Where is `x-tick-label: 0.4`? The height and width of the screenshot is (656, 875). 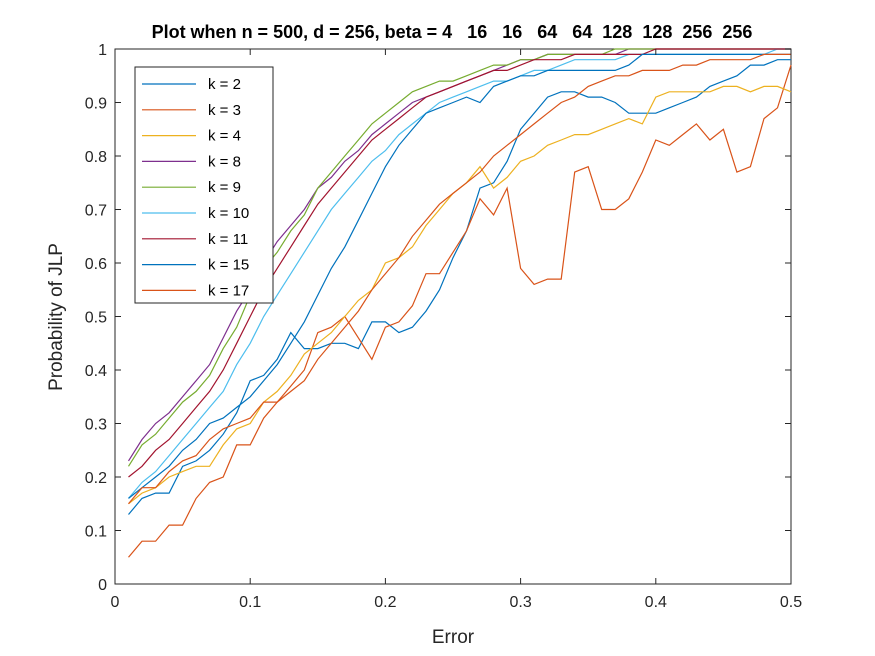 x-tick-label: 0.4 is located at coordinates (656, 602).